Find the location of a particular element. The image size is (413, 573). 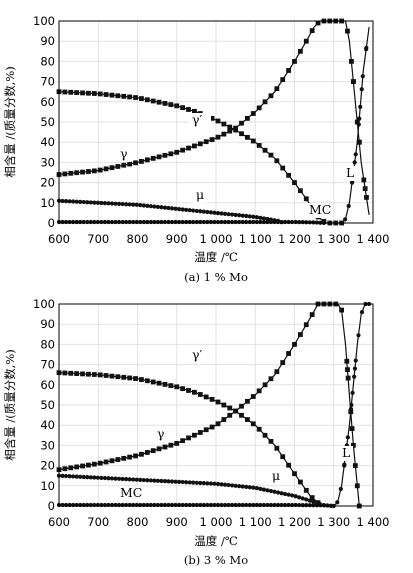

ca-series-annotation: γ is located at coordinates (123, 153).